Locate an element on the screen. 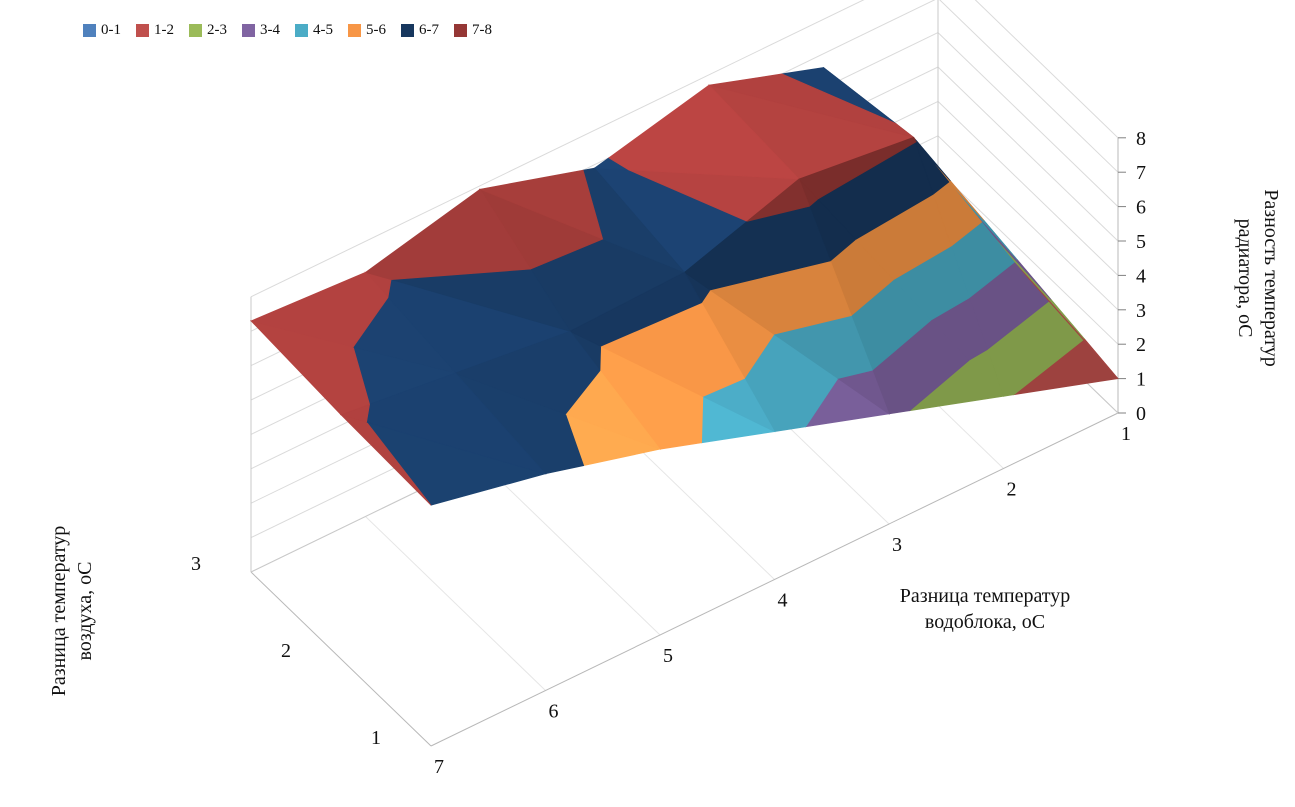 This screenshot has width=1295, height=807. legend-item: 6-7 is located at coordinates (420, 30).